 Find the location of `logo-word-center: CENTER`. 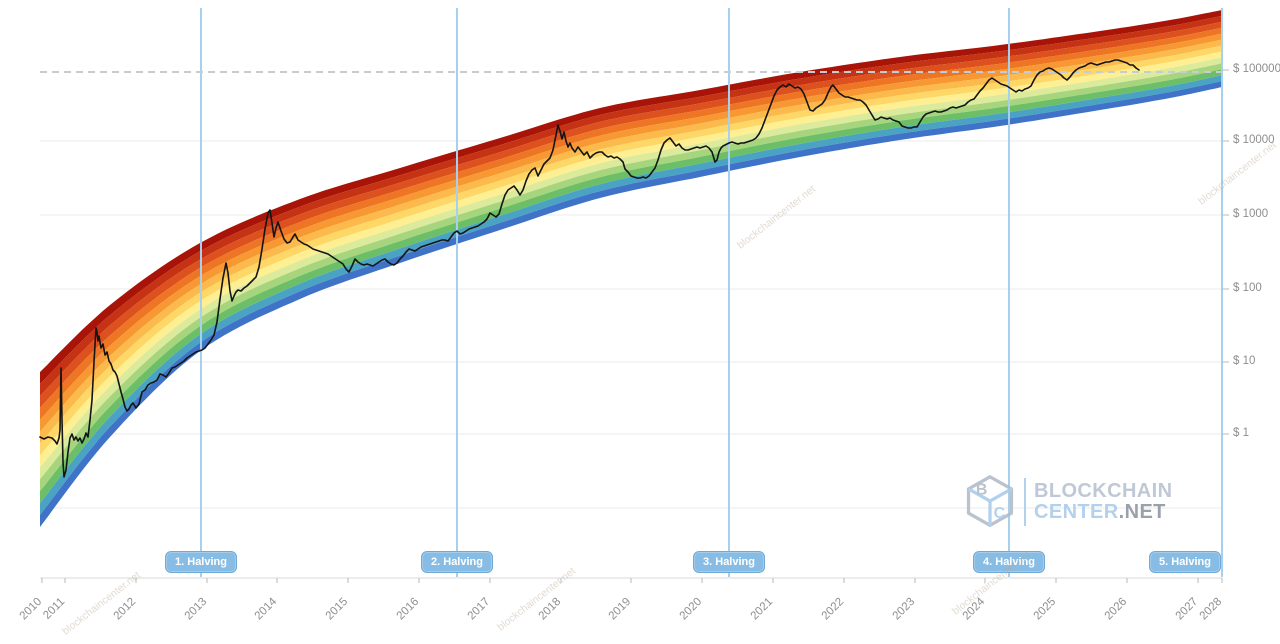

logo-word-center: CENTER is located at coordinates (1076, 512).